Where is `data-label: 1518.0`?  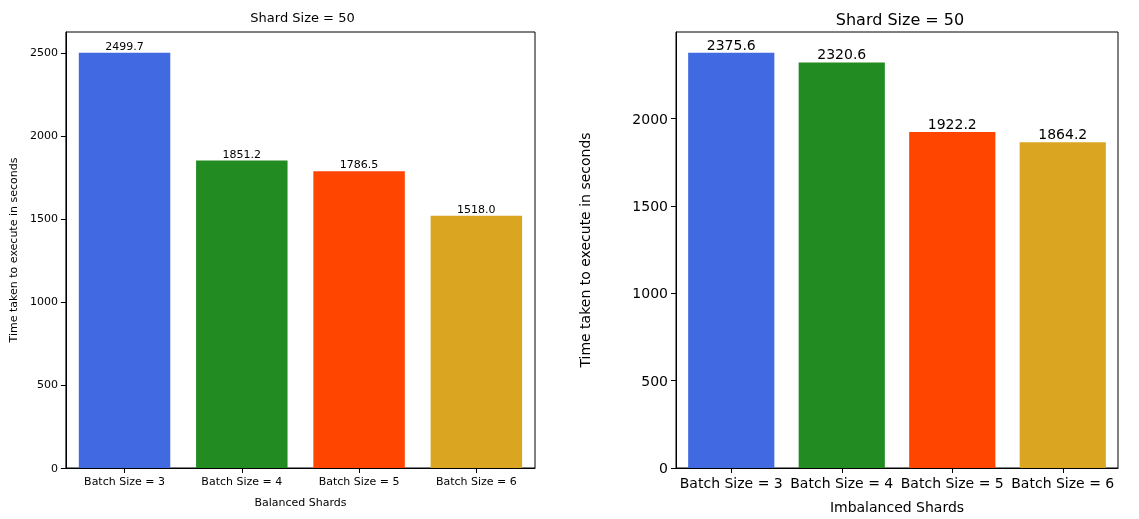 data-label: 1518.0 is located at coordinates (476, 209).